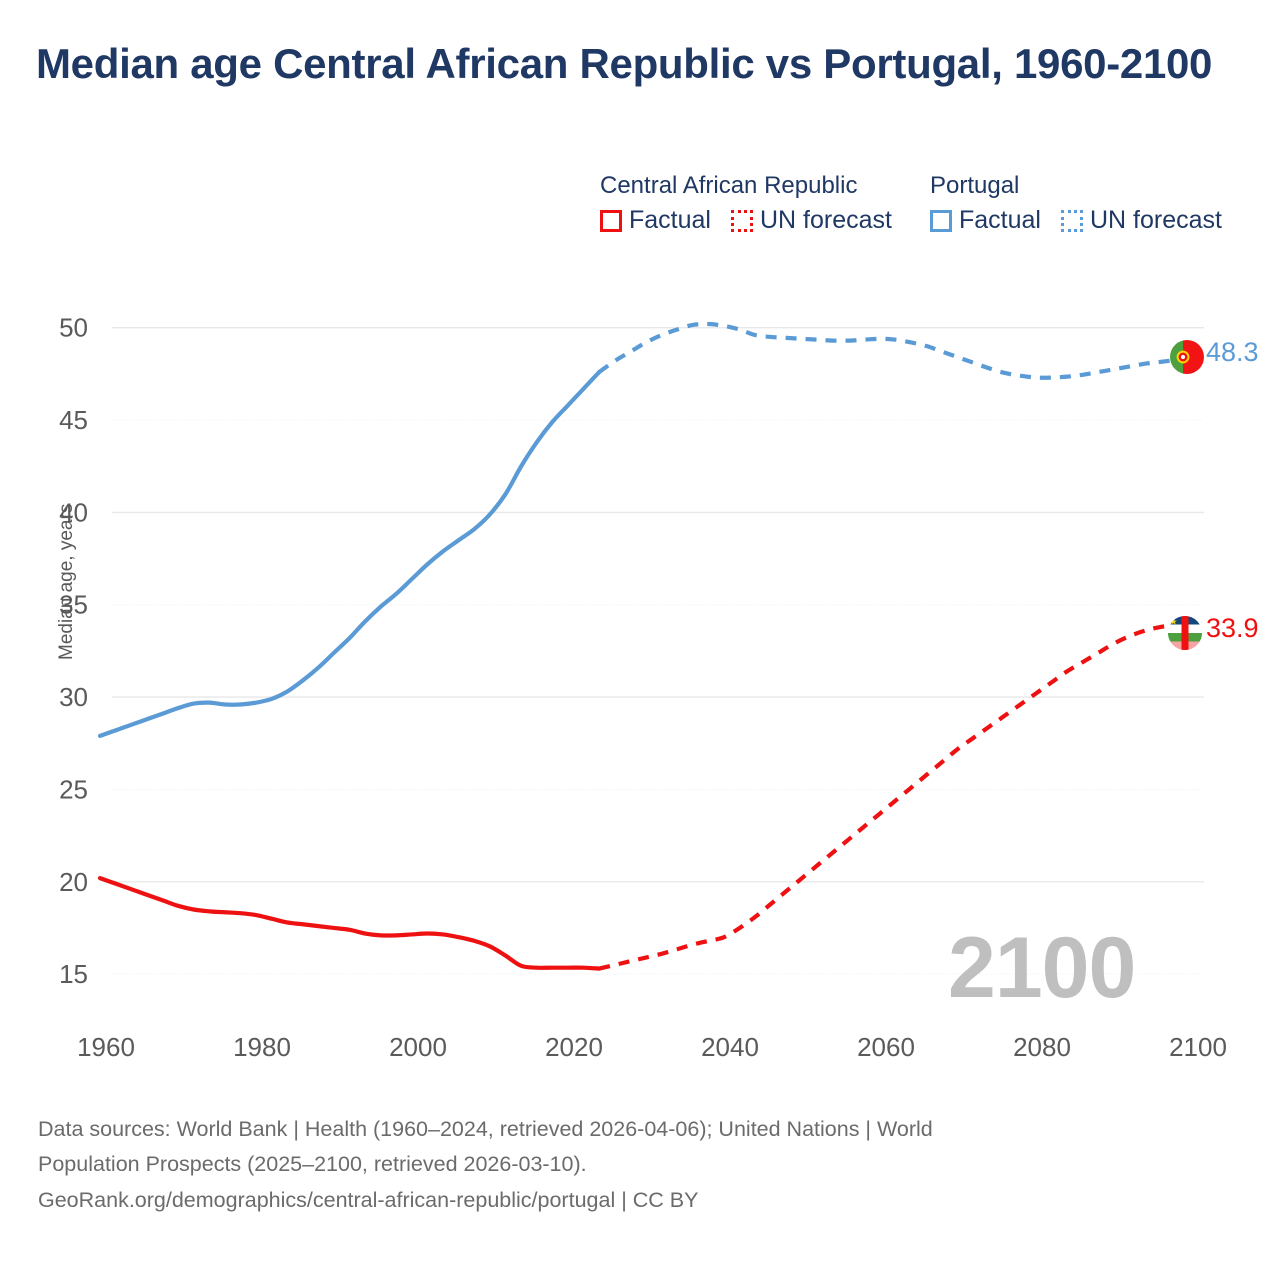  I want to click on portugal-flag-icon, so click(1187, 357).